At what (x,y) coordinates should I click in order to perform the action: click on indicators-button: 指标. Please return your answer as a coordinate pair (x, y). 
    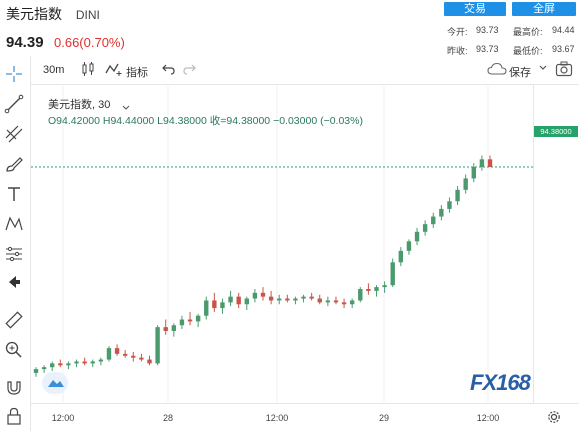
    Looking at the image, I should click on (137, 73).